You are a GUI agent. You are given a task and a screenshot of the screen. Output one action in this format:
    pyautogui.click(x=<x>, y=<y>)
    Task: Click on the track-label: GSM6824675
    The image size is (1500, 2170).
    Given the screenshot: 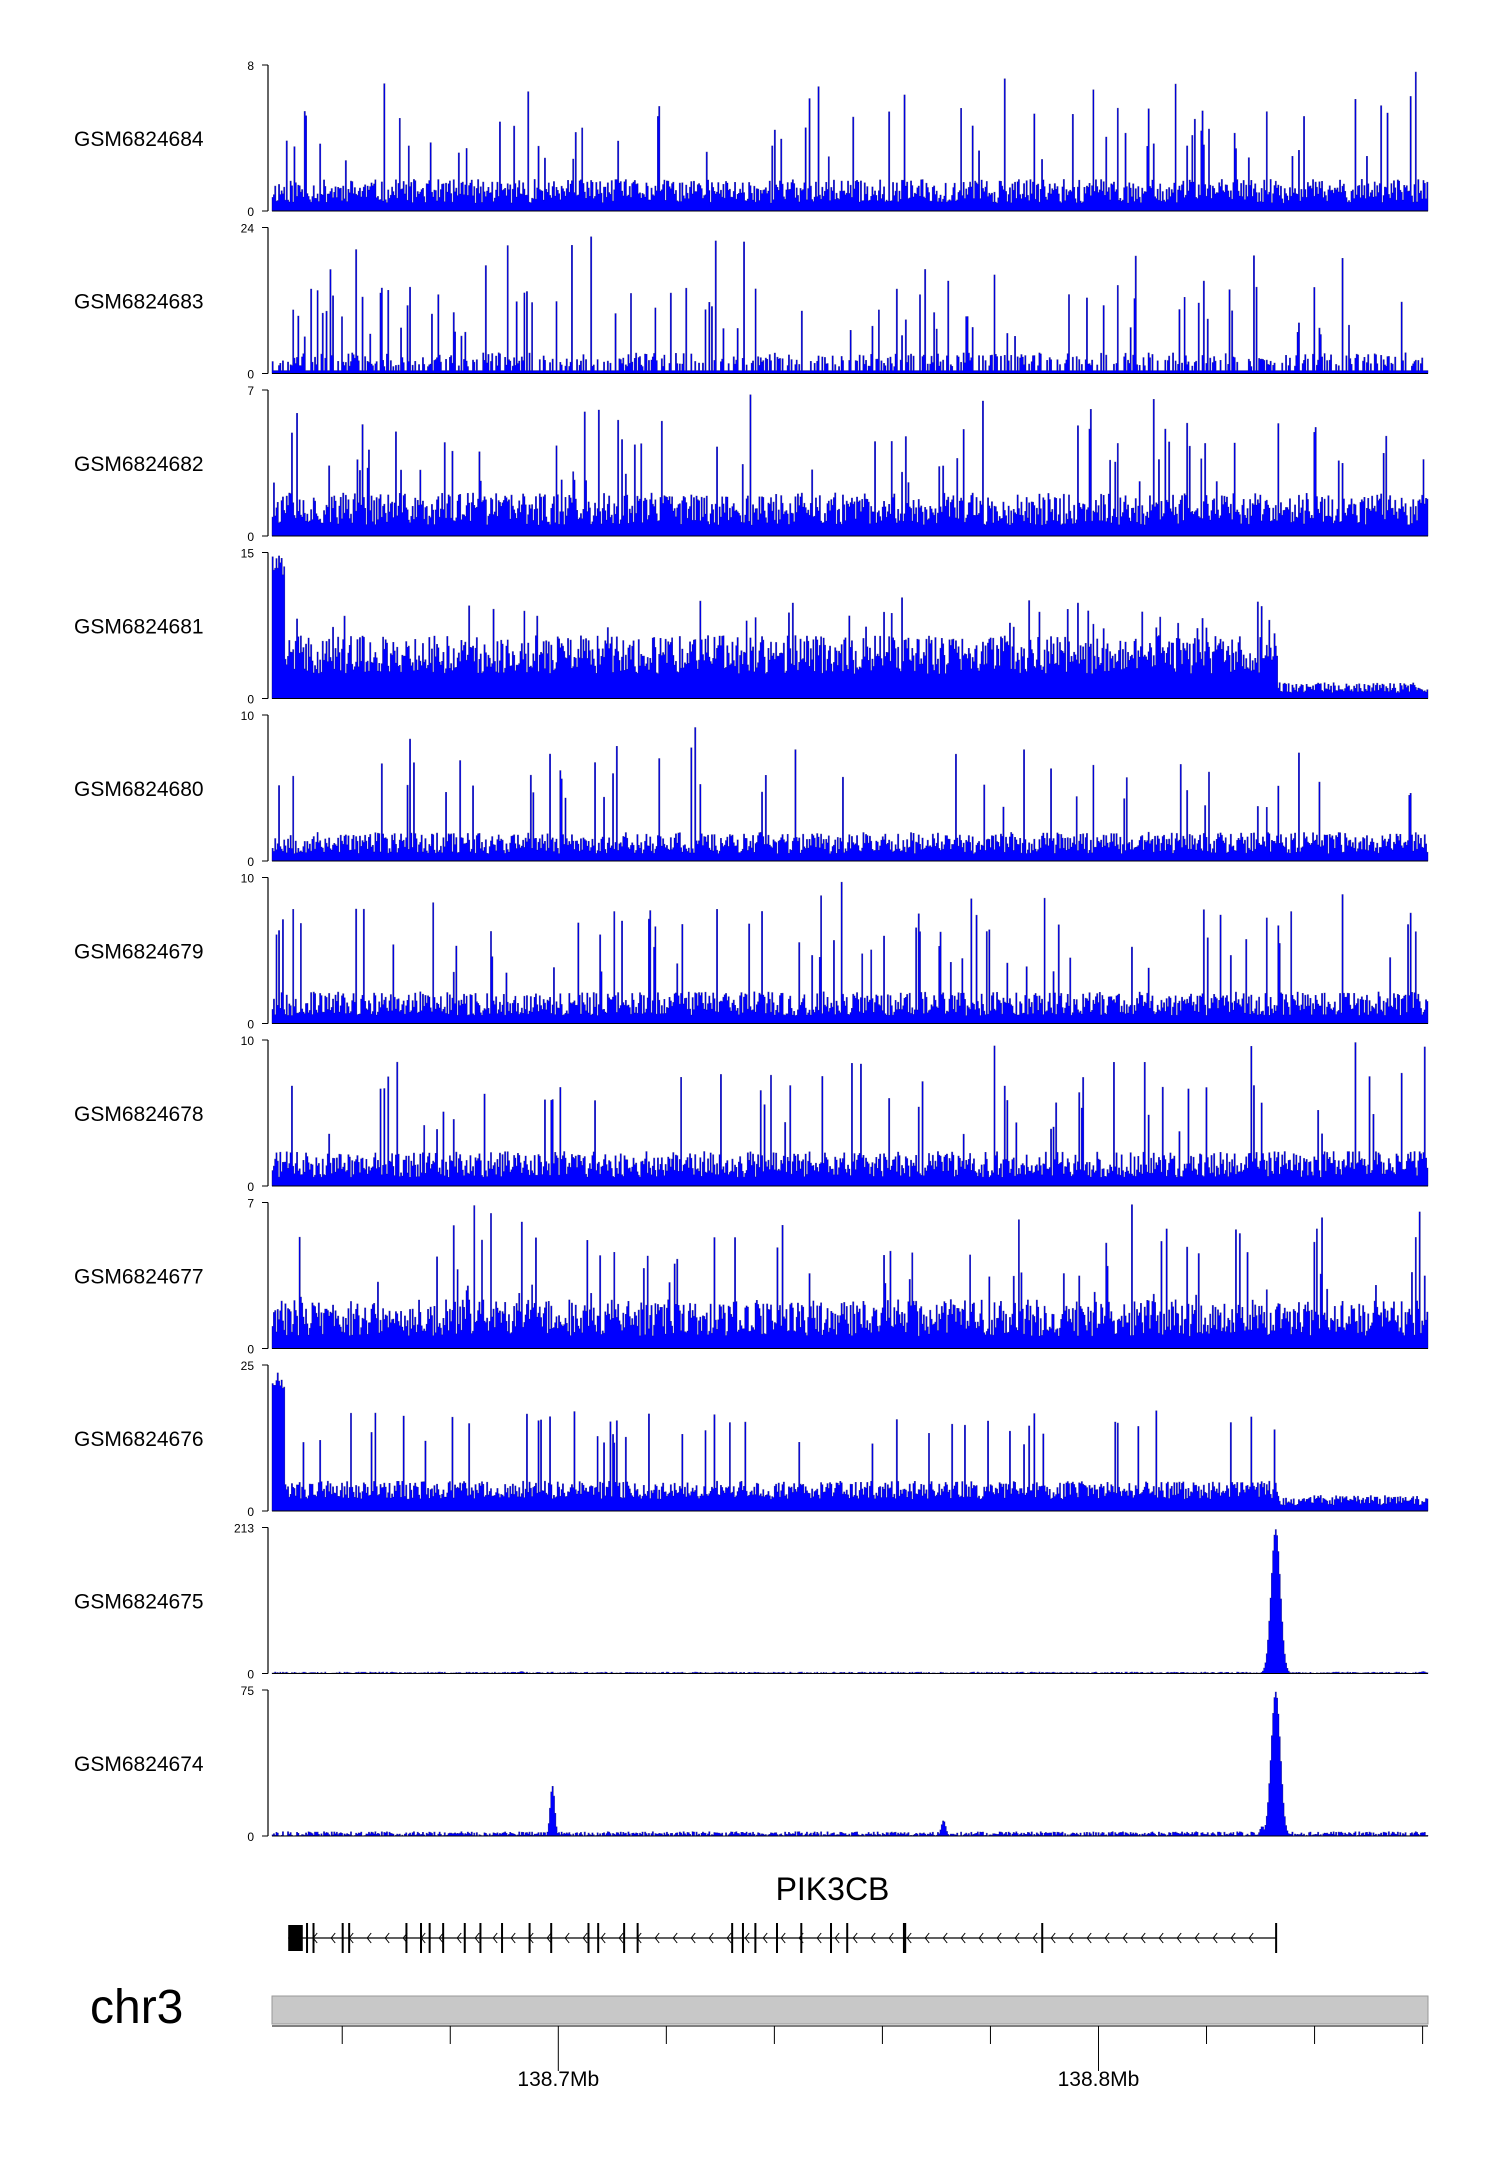 What is the action you would take?
    pyautogui.click(x=139, y=1602)
    